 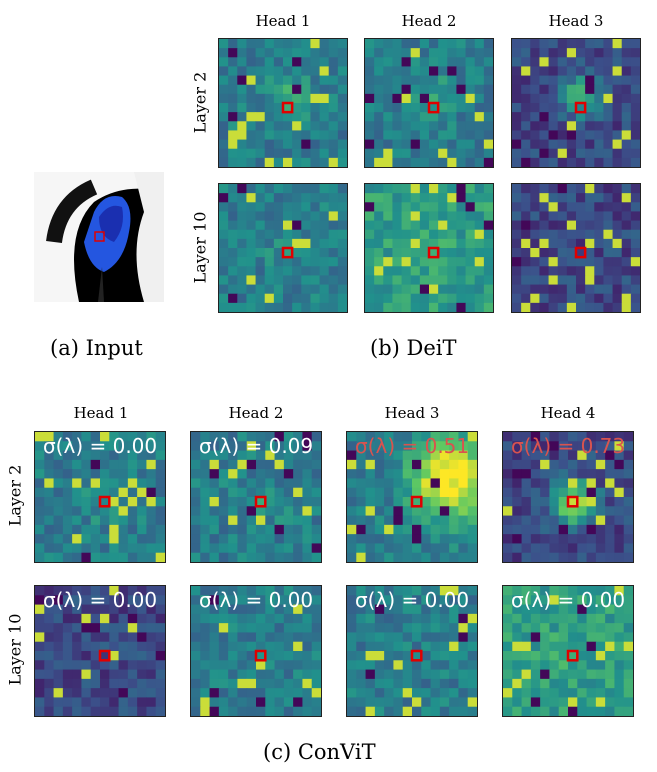 I want to click on deit-row-layer10-label: Layer 10, so click(x=200, y=247).